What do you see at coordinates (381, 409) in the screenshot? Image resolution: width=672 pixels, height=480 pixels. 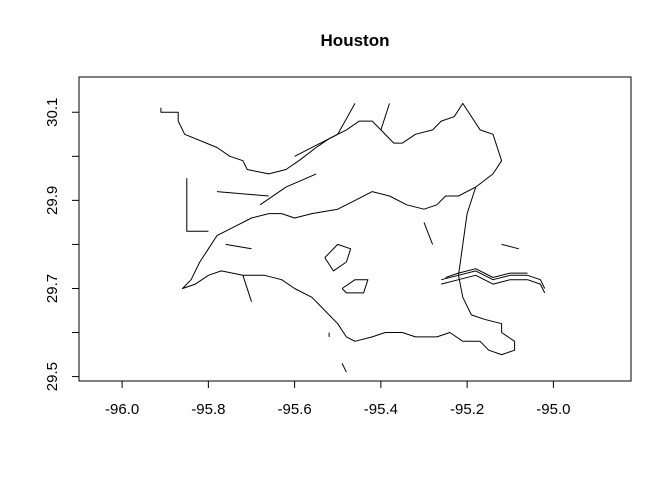 I see `x-tick-label: -95.4` at bounding box center [381, 409].